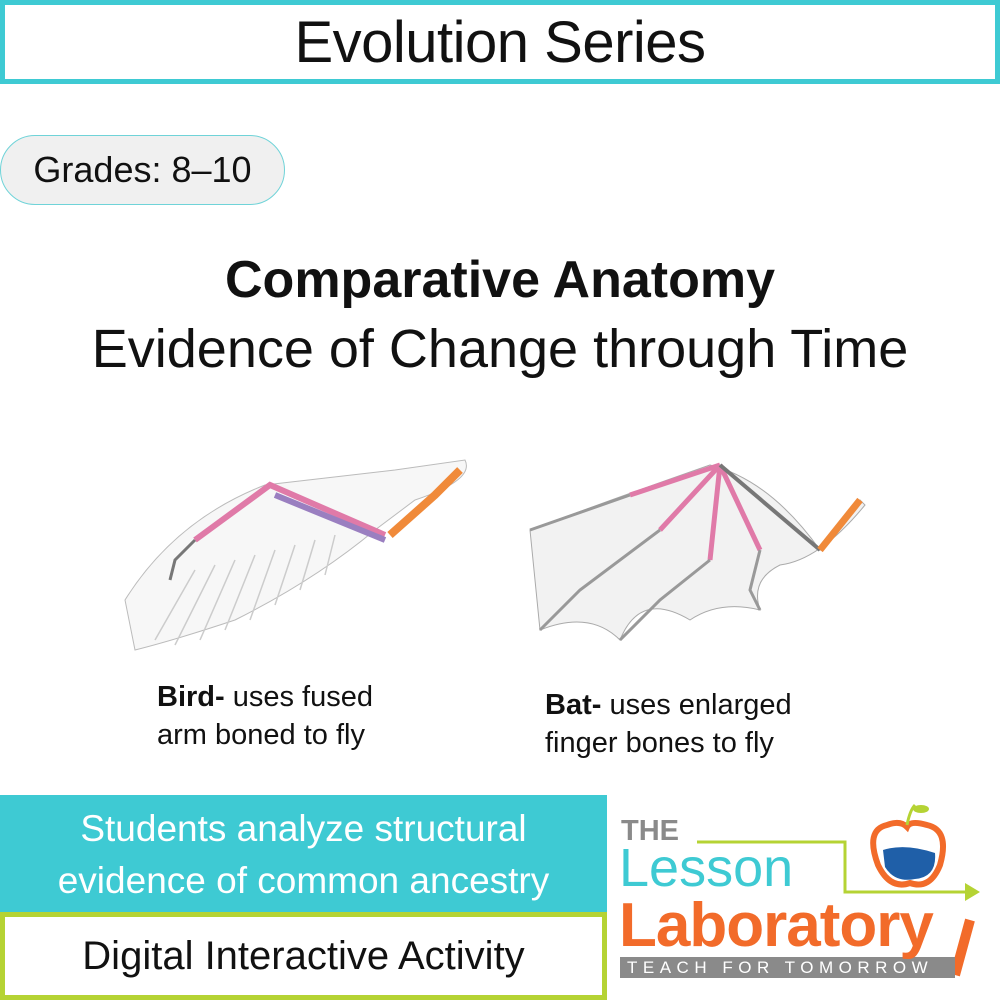 The image size is (1000, 1000). I want to click on activity-box: Digital Interactive Activity, so click(303, 956).